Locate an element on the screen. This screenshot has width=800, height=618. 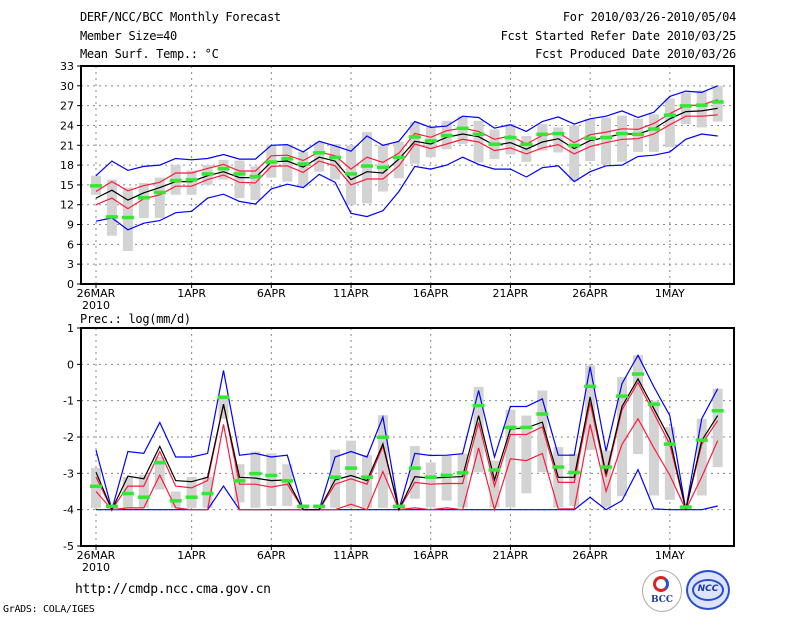
forecast-produced-date: Fcst Produced Date 2010/03/26 is located at coordinates (635, 54).